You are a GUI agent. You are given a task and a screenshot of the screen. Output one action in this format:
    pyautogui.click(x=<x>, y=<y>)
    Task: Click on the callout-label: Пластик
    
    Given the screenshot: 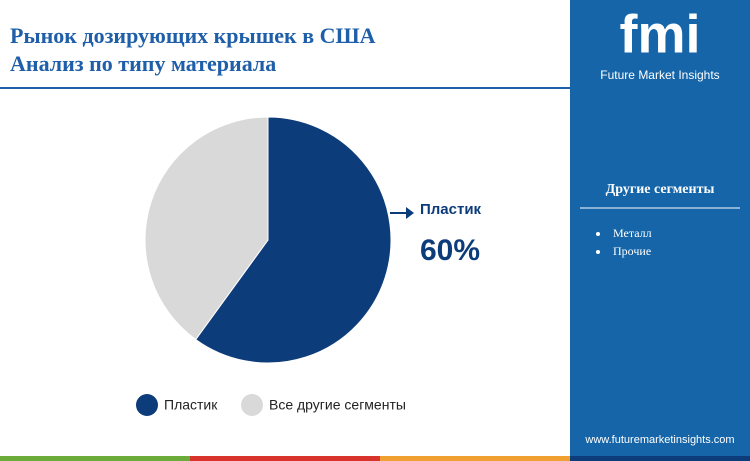 What is the action you would take?
    pyautogui.click(x=451, y=209)
    